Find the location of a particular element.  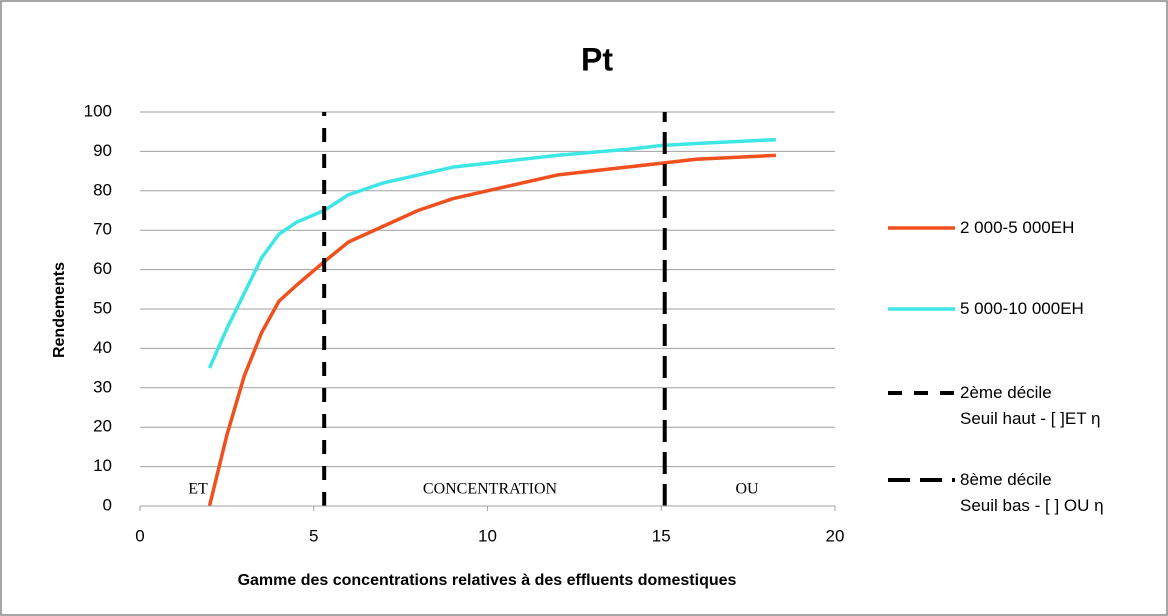

x-tick-label: 5 is located at coordinates (313, 535).